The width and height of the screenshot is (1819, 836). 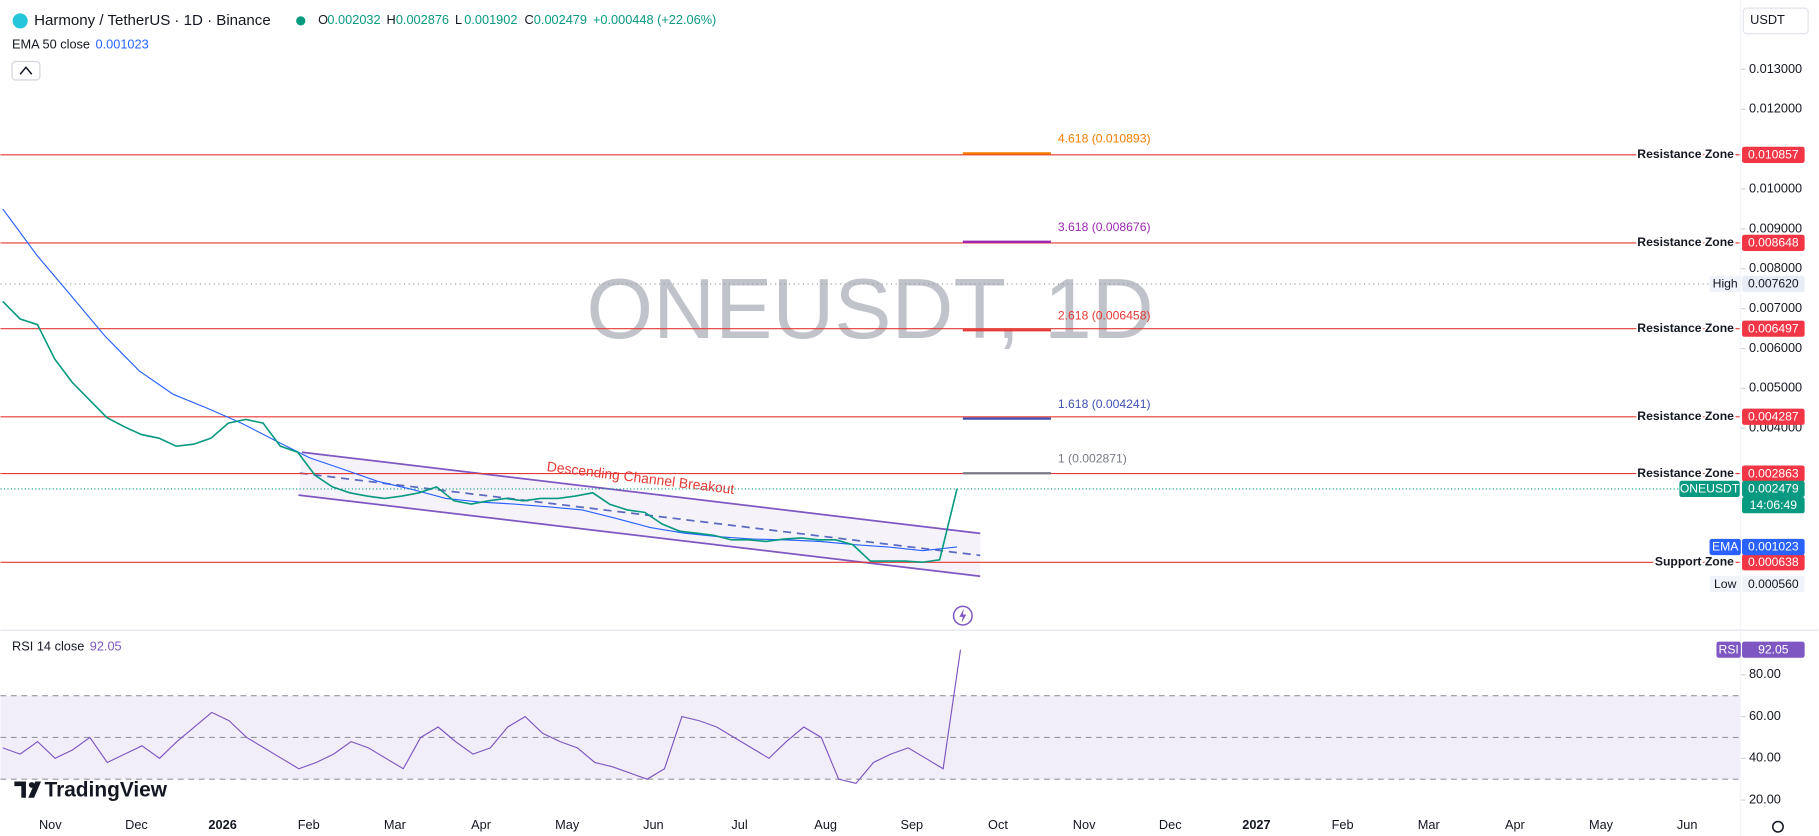 I want to click on ohlc-value: 0.001902, so click(x=490, y=19).